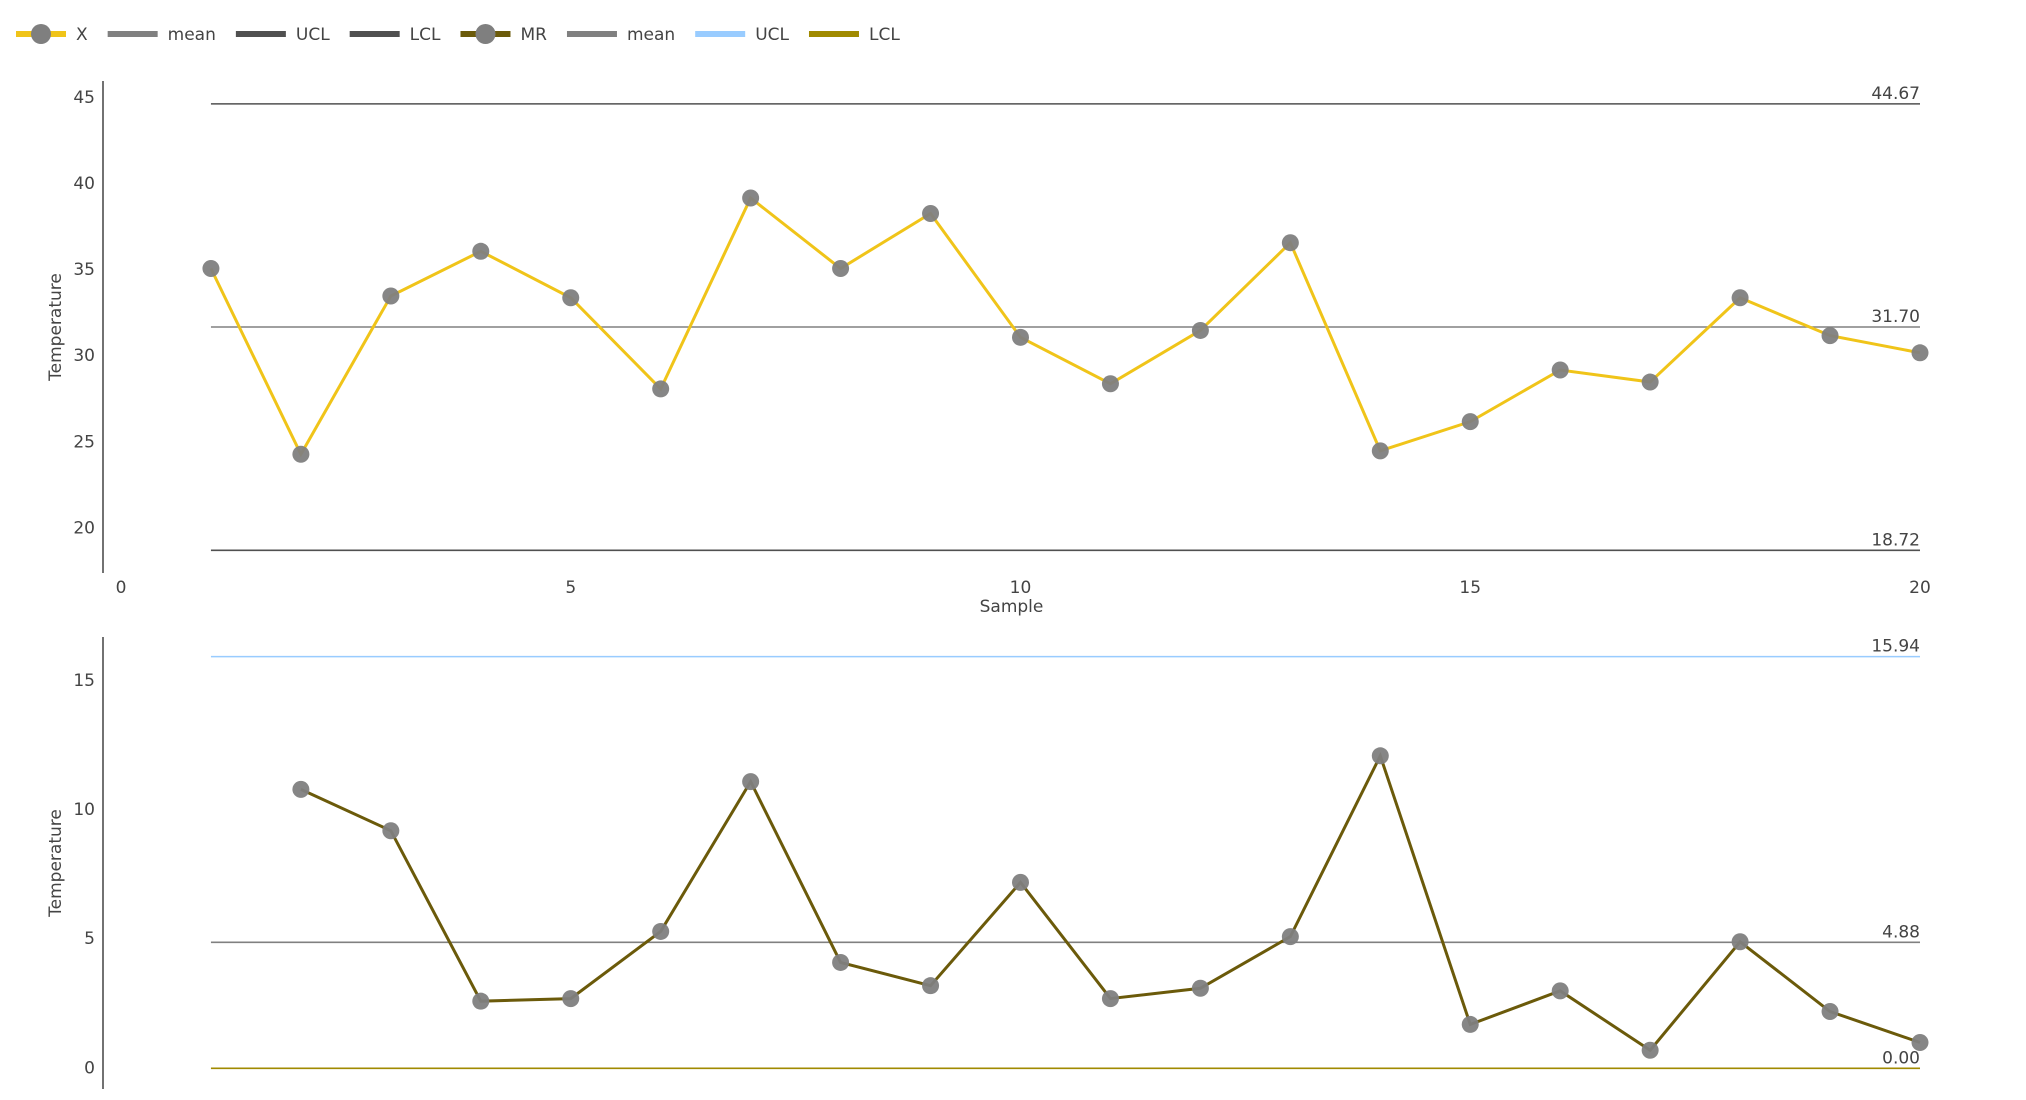 This screenshot has width=2026, height=1100. What do you see at coordinates (1470, 588) in the screenshot?
I see `x-tick-label: 15` at bounding box center [1470, 588].